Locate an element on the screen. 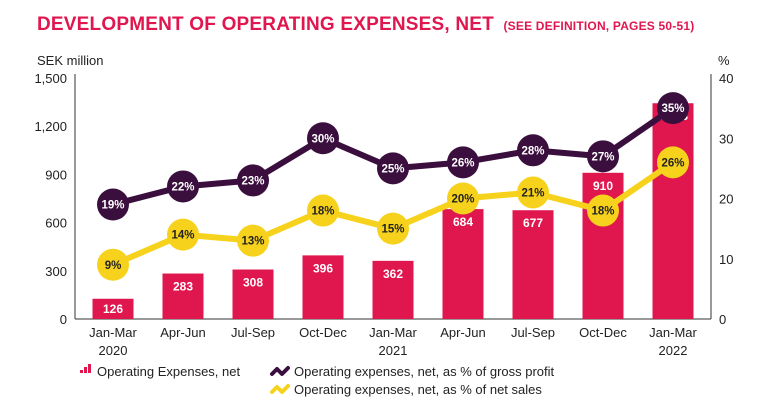 This screenshot has width=768, height=409. net-sales-pct-point-label: 26% is located at coordinates (672, 163).